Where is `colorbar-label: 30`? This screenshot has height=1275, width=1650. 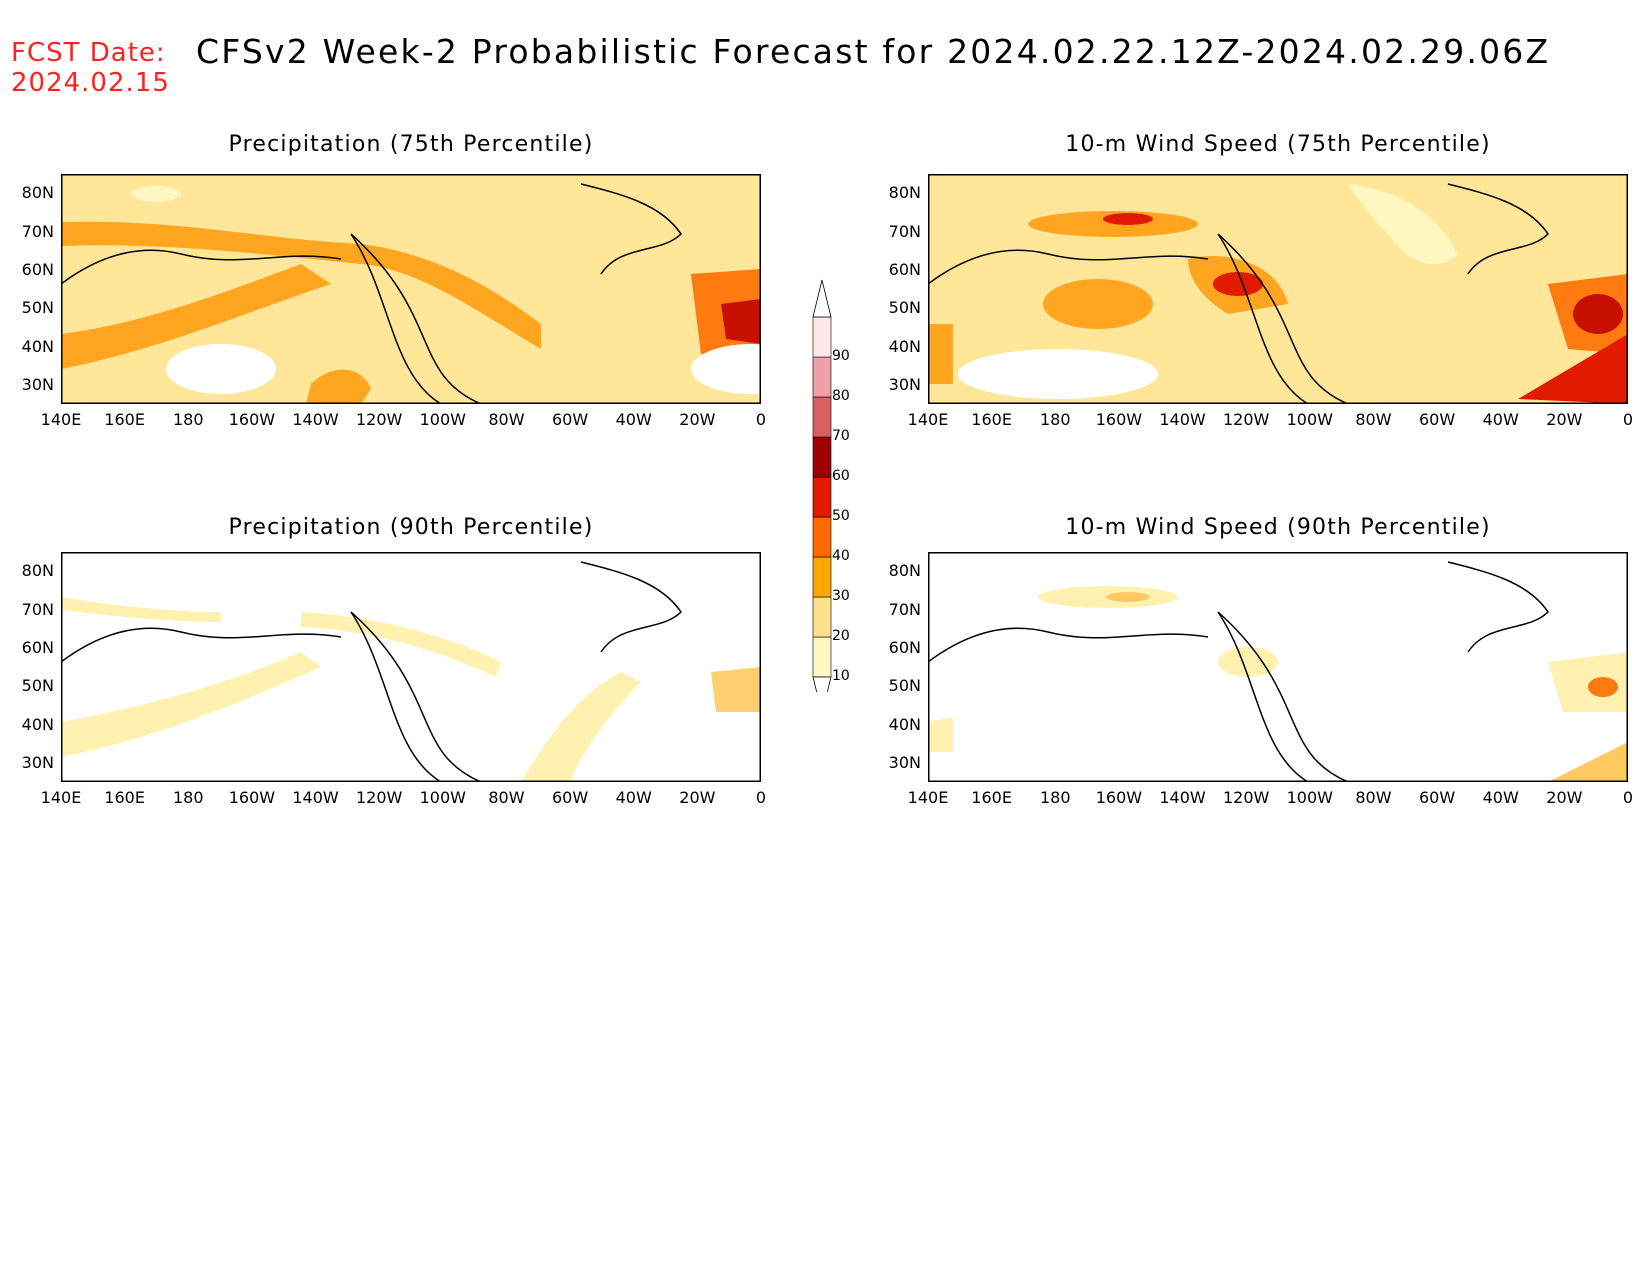
colorbar-label: 30 is located at coordinates (841, 596).